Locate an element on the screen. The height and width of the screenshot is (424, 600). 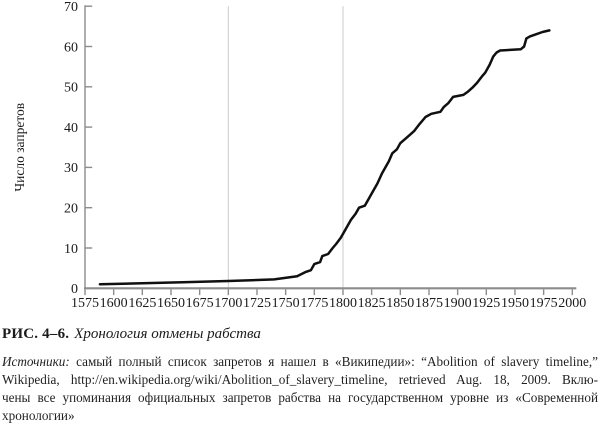
x-tick-label-1775: 1775 is located at coordinates (314, 303).